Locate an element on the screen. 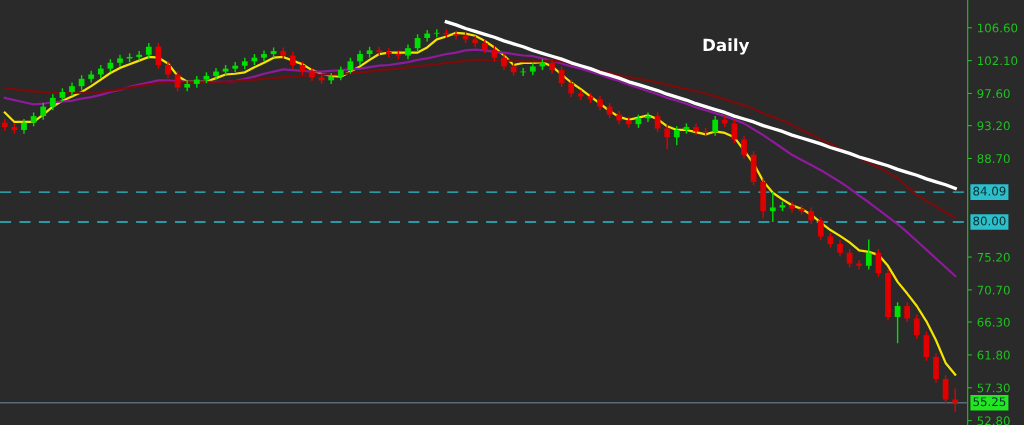  y-tick-label: 106.60 is located at coordinates (998, 28).